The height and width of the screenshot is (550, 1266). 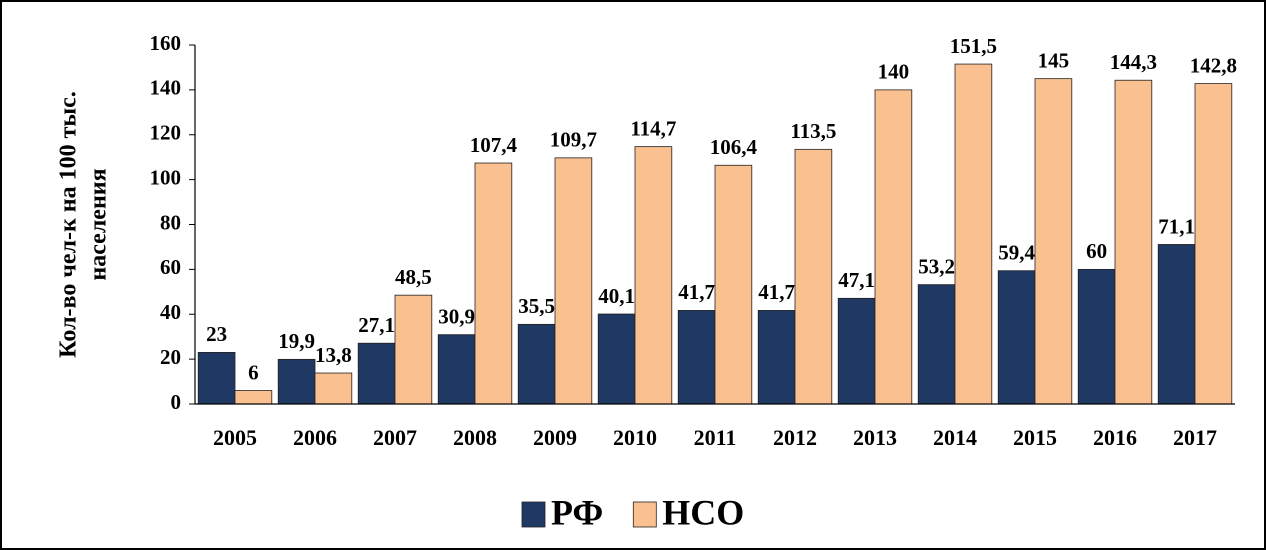 What do you see at coordinates (795, 437) in the screenshot?
I see `x-tick-label: 2012` at bounding box center [795, 437].